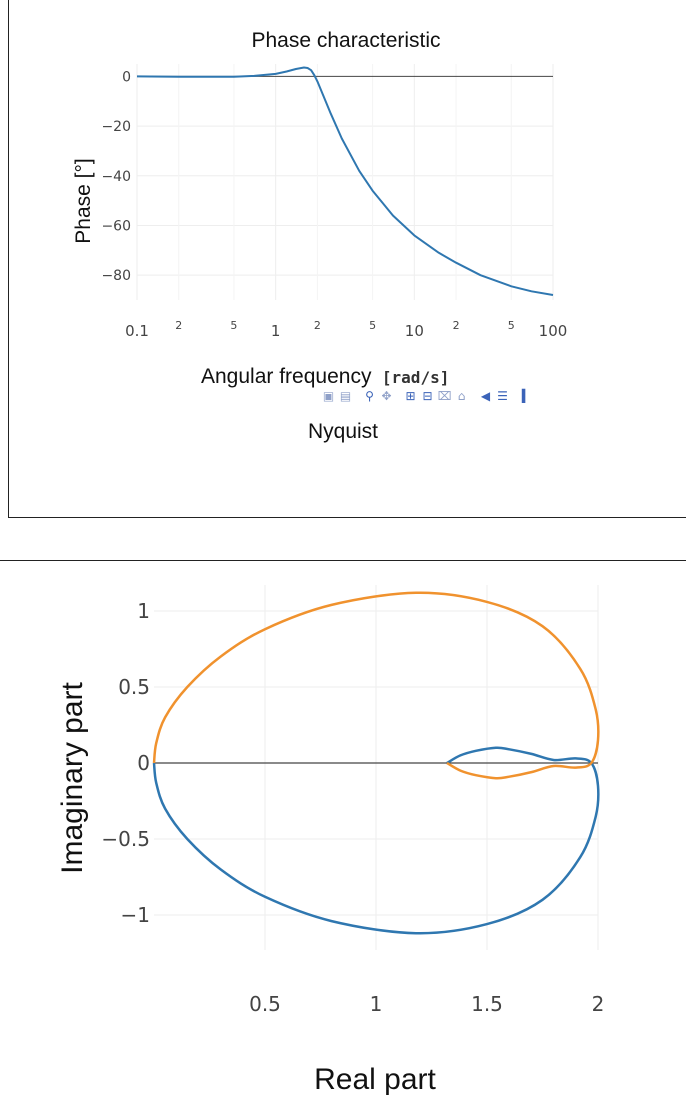  What do you see at coordinates (345, 396) in the screenshot?
I see `save-icon: ▤` at bounding box center [345, 396].